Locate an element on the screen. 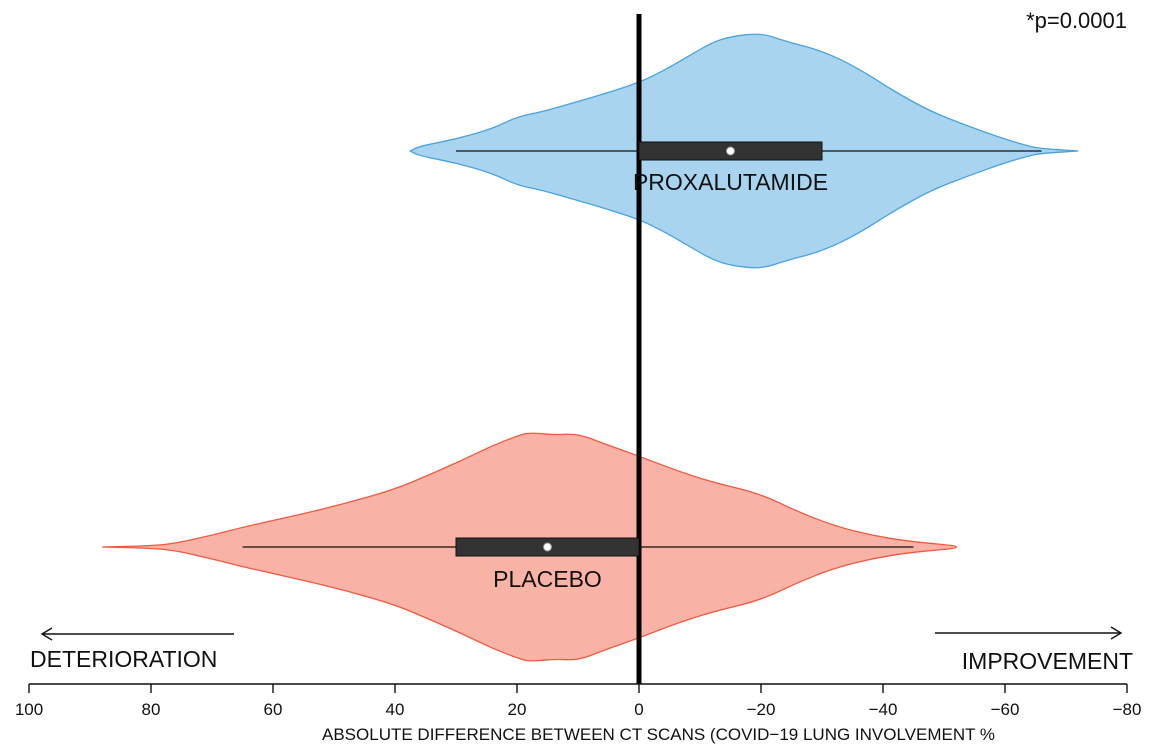 Image resolution: width=1152 pixels, height=746 pixels. x-tick-label-7: −40 is located at coordinates (883, 709).